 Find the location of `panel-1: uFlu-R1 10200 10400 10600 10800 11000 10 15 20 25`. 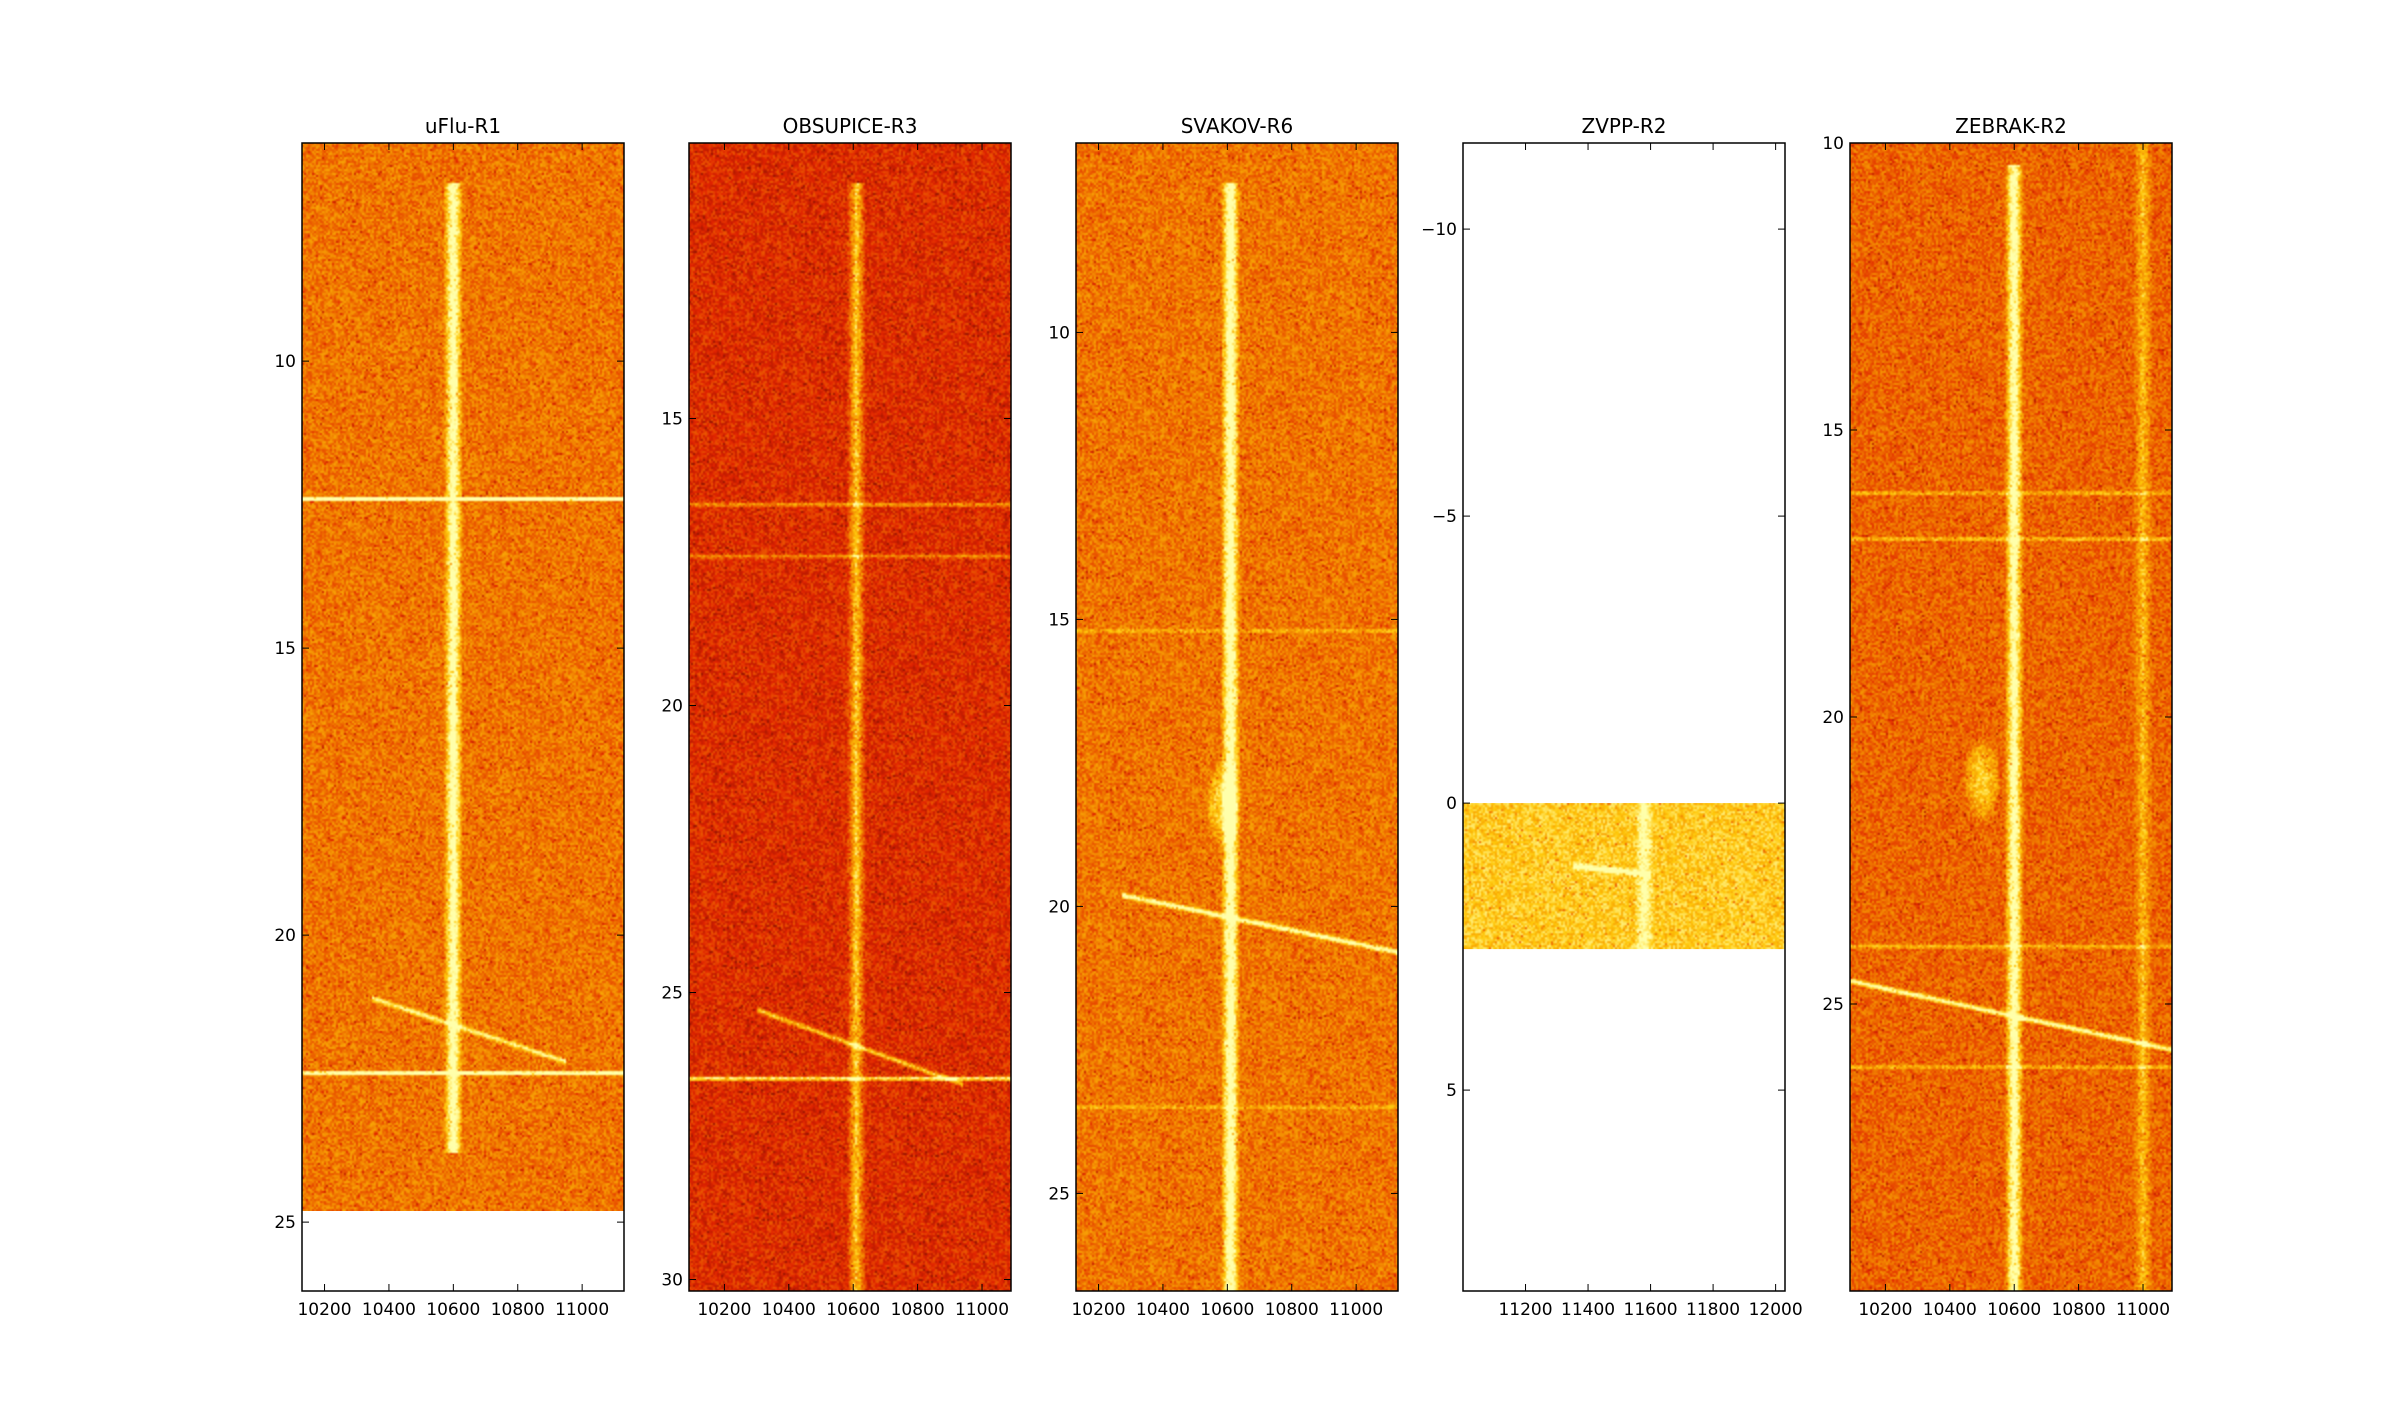

panel-1: uFlu-R1 10200 10400 10600 10800 11000 10 15 20 25 is located at coordinates (449, 717).